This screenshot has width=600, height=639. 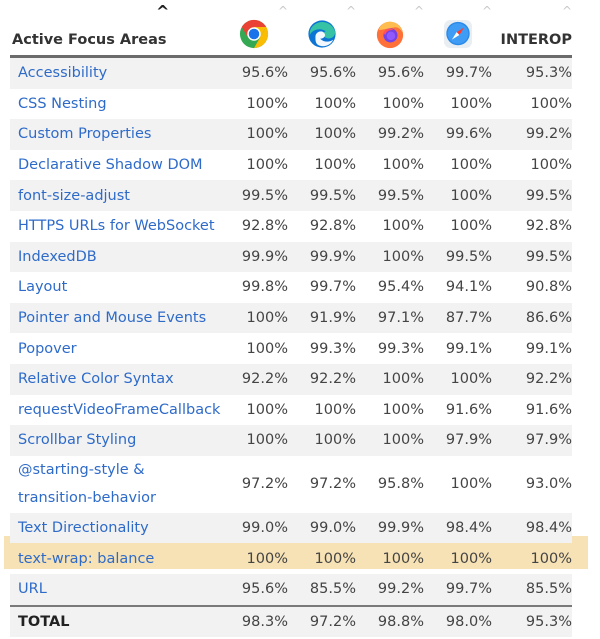 I want to click on column-header-edge: ^, so click(x=322, y=29).